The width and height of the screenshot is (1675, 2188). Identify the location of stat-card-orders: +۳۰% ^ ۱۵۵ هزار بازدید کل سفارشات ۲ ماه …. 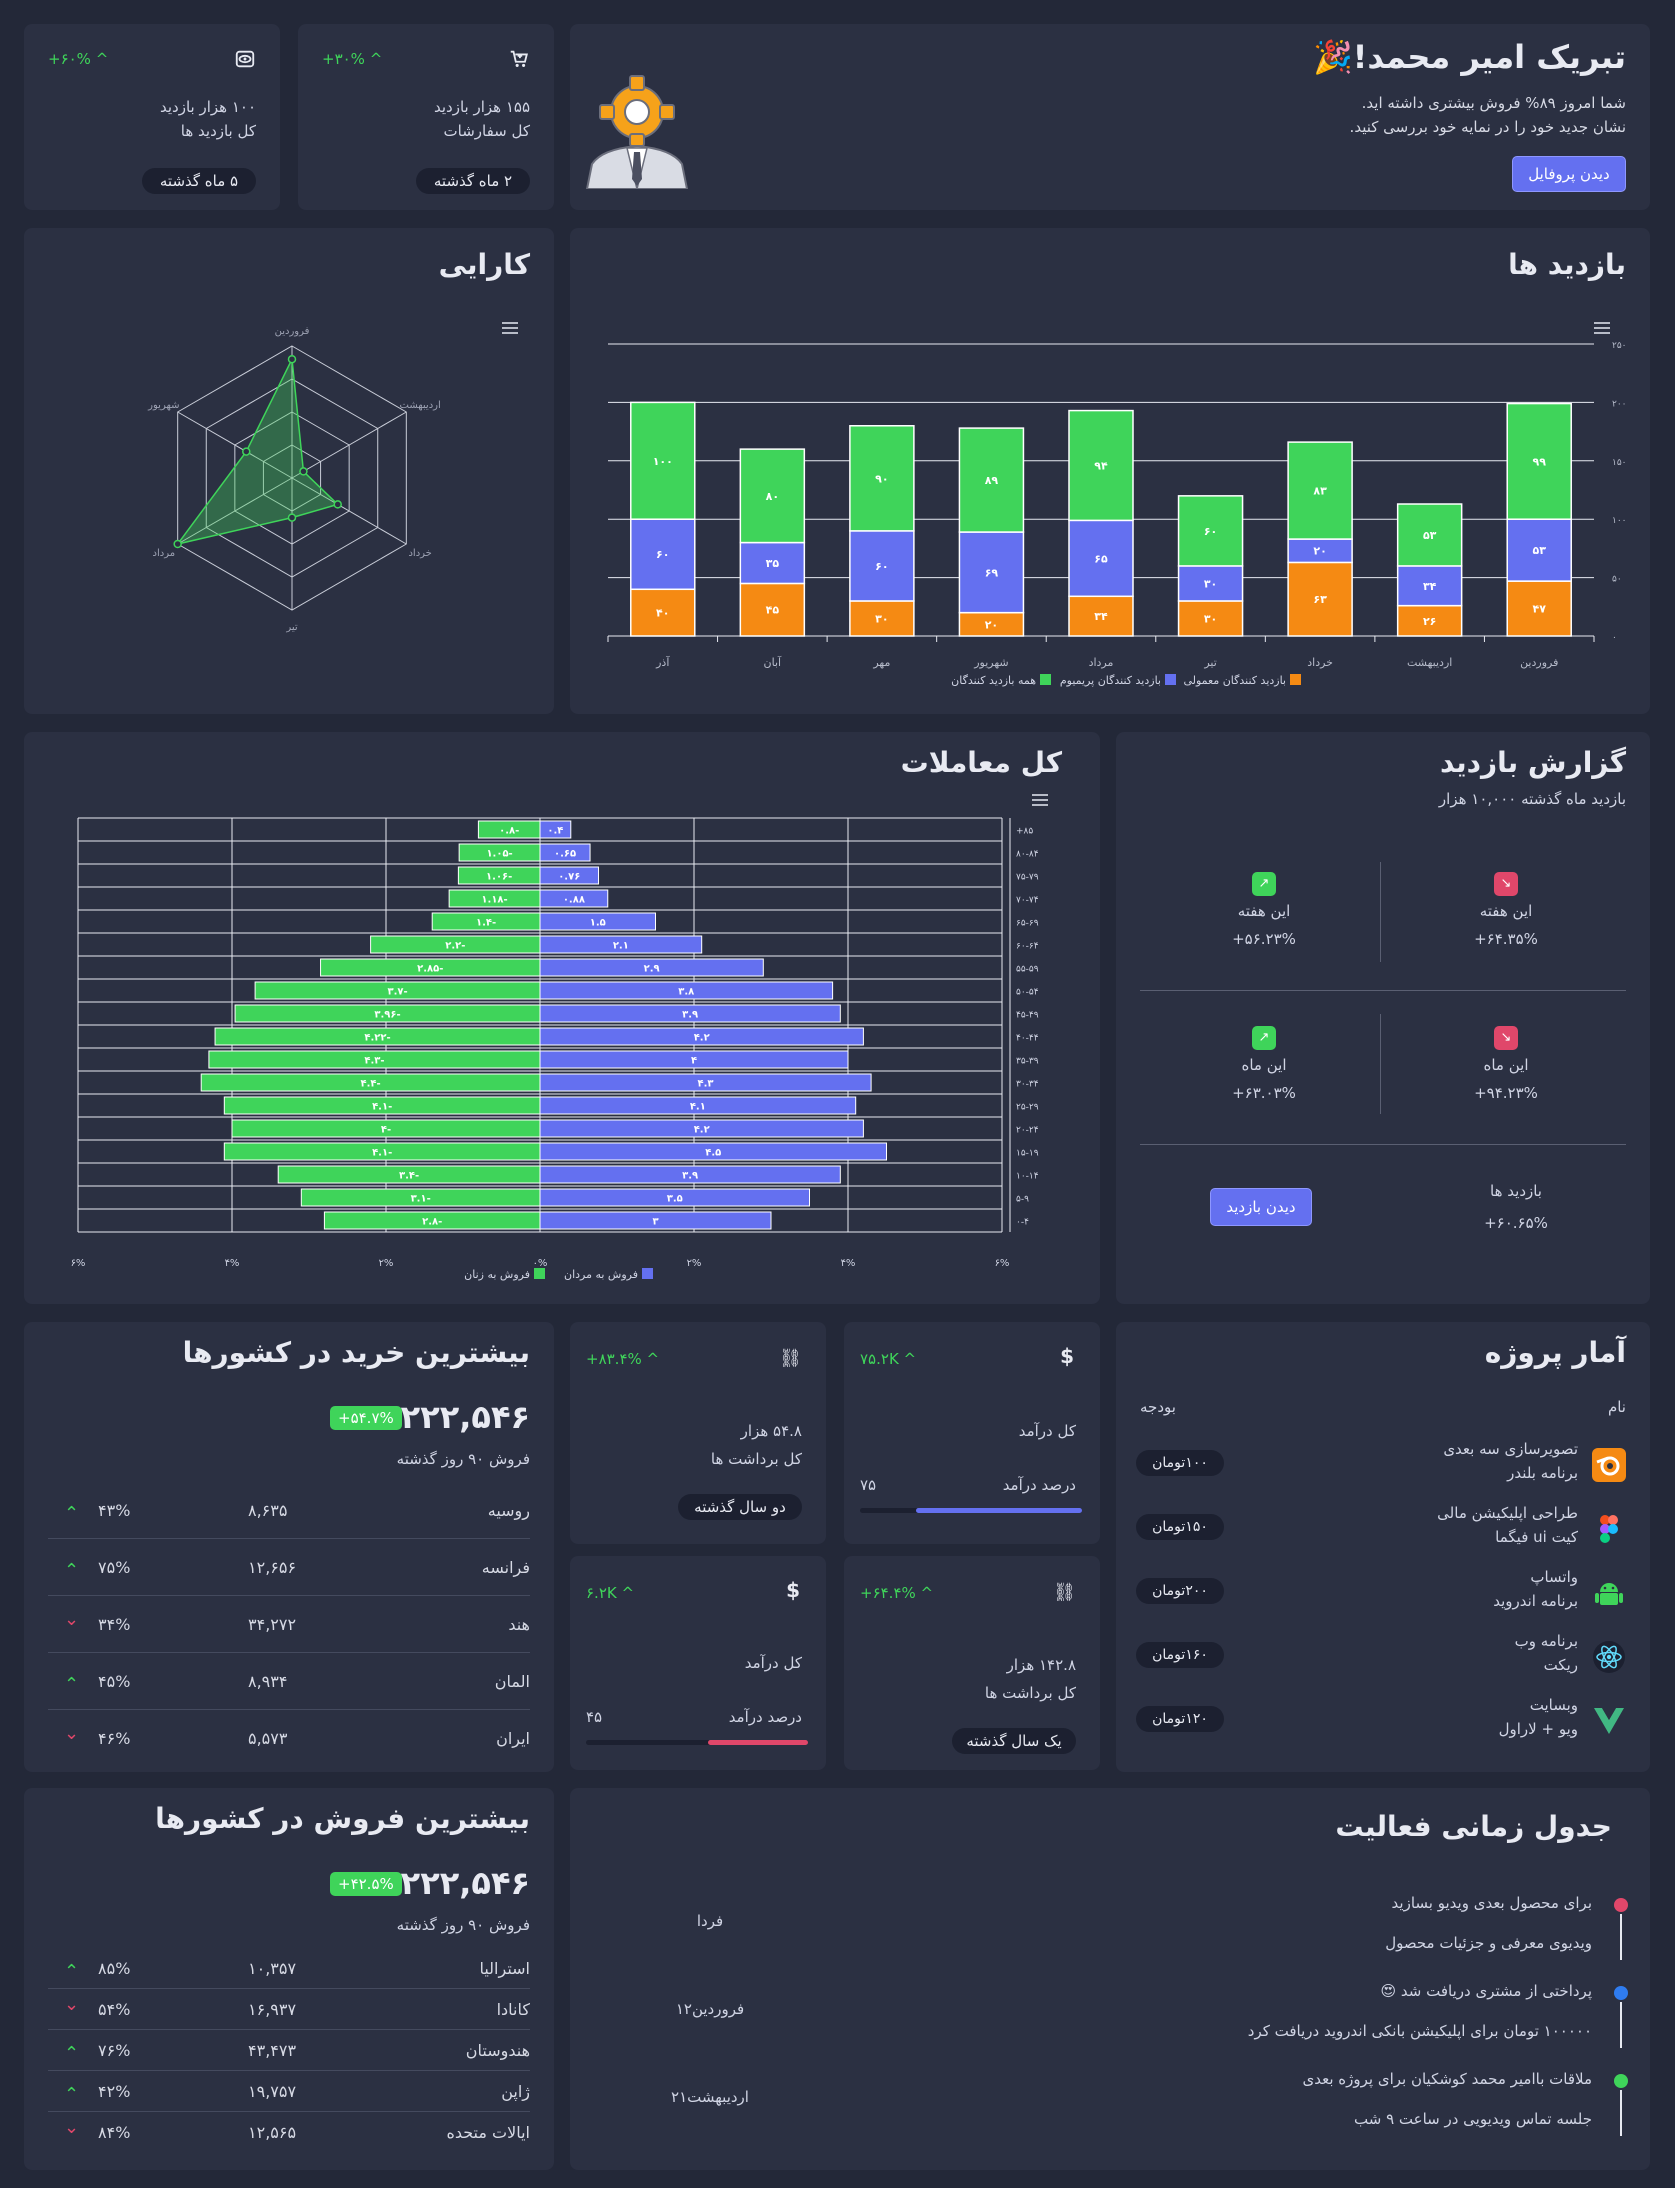
(426, 117).